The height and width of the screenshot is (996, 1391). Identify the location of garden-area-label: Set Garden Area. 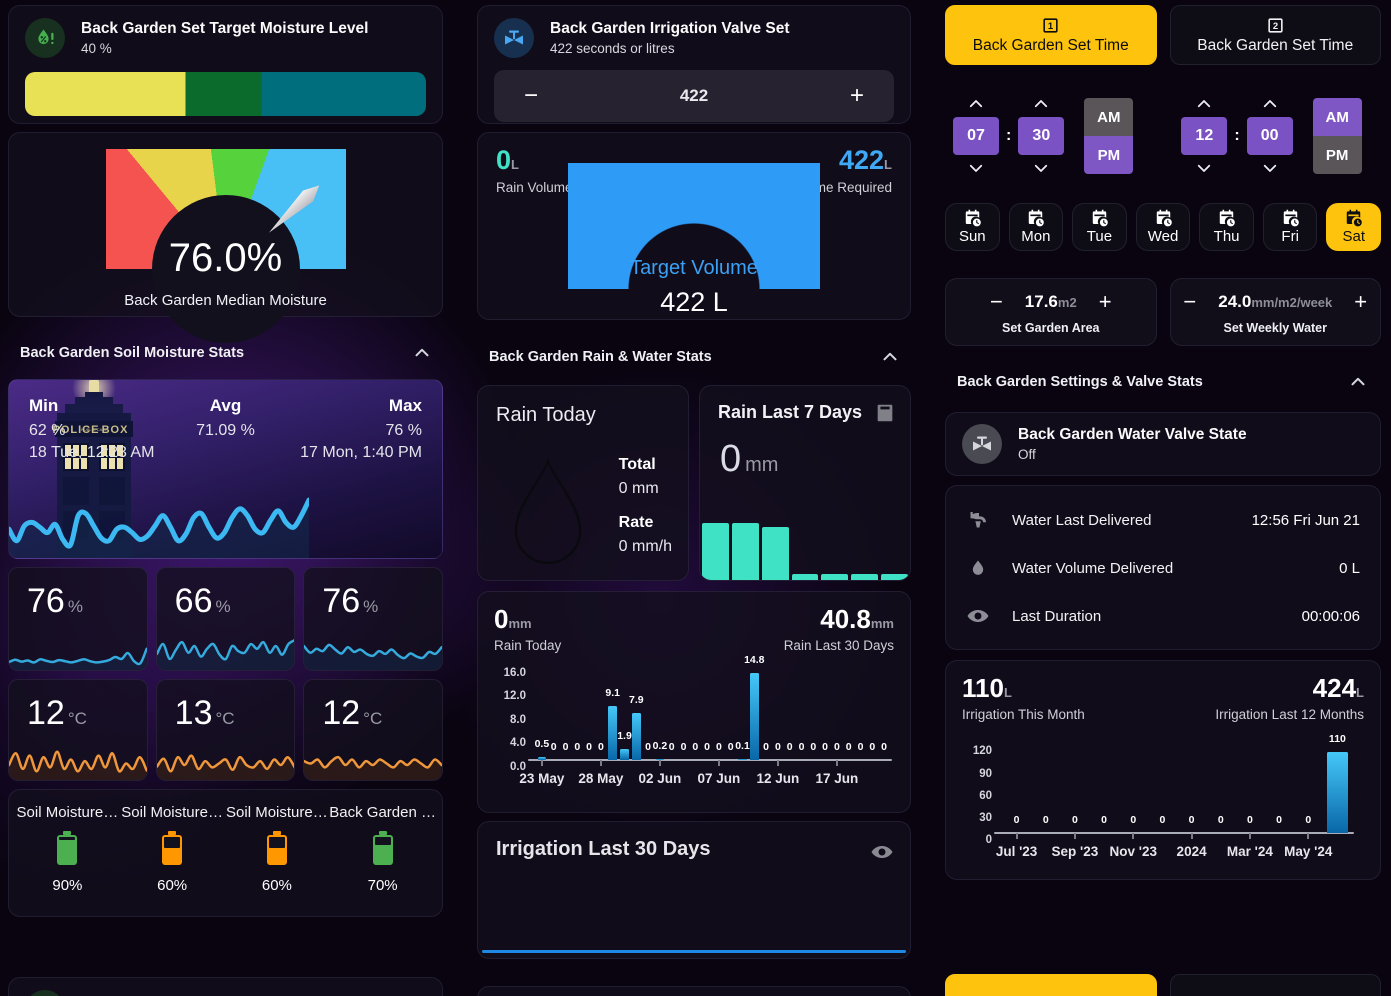
(1051, 328).